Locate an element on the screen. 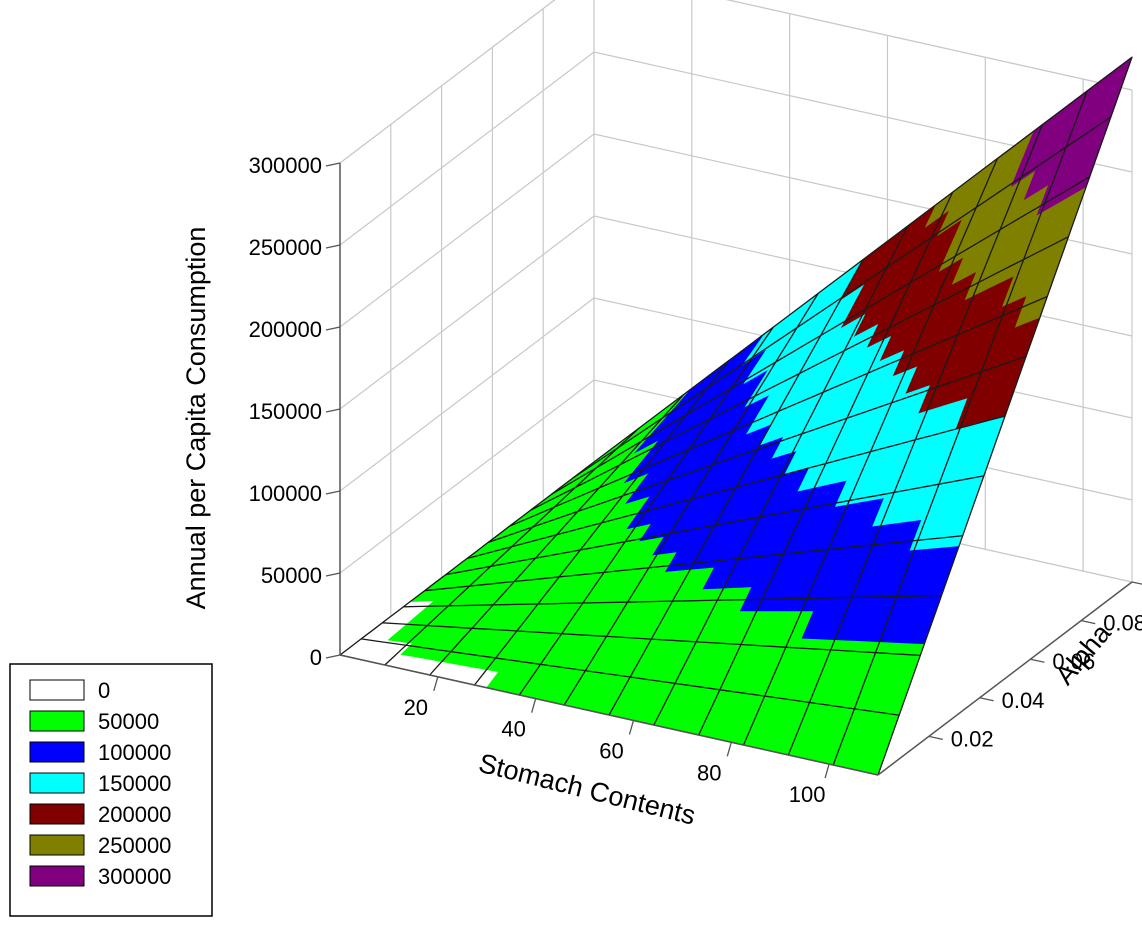  y-tick-label: 0.08 is located at coordinates (1122, 623).